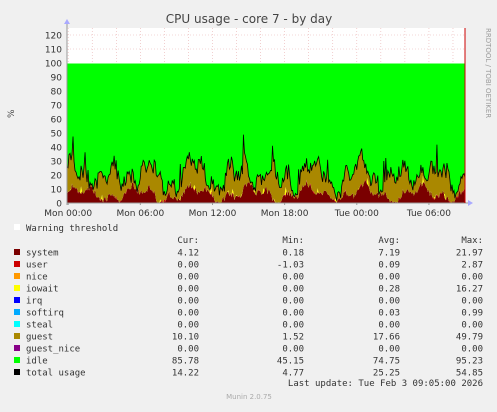 The height and width of the screenshot is (412, 497). What do you see at coordinates (17, 348) in the screenshot?
I see `legend-swatch-guest_nice` at bounding box center [17, 348].